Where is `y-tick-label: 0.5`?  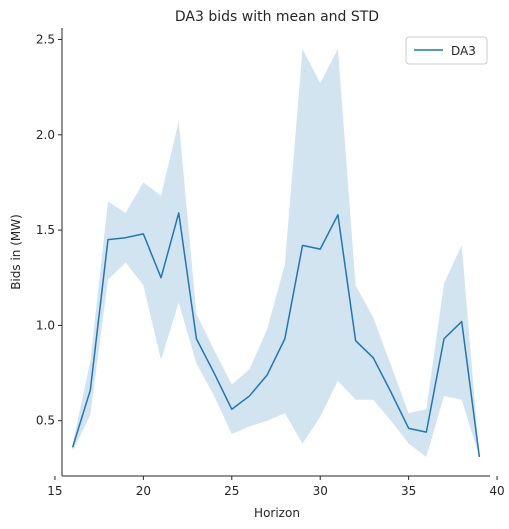
y-tick-label: 0.5 is located at coordinates (45, 421).